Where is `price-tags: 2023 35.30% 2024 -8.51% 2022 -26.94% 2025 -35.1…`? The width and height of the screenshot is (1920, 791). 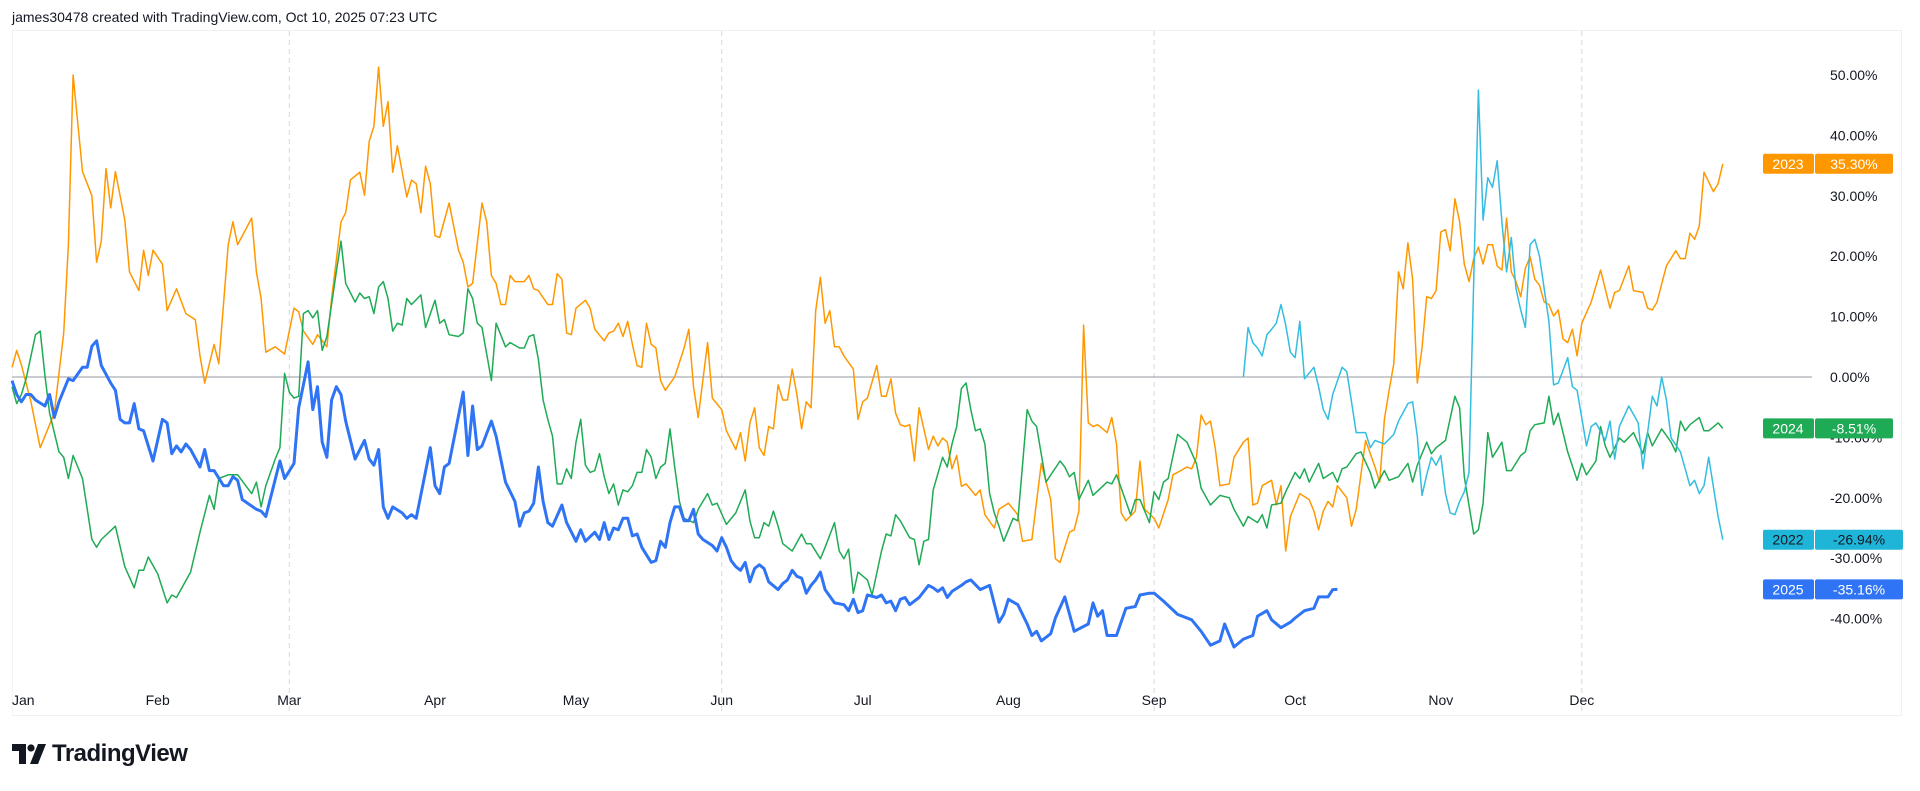 price-tags: 2023 35.30% 2024 -8.51% 2022 -26.94% 2025 -35.1… is located at coordinates (1833, 376).